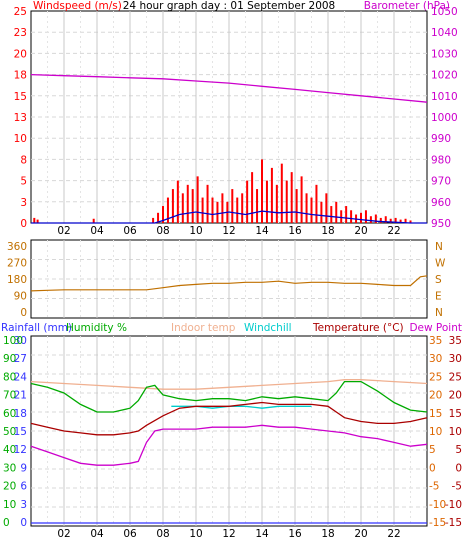 The height and width of the screenshot is (556, 463). Describe the element at coordinates (229, 396) in the screenshot. I see `humidity-line` at that location.